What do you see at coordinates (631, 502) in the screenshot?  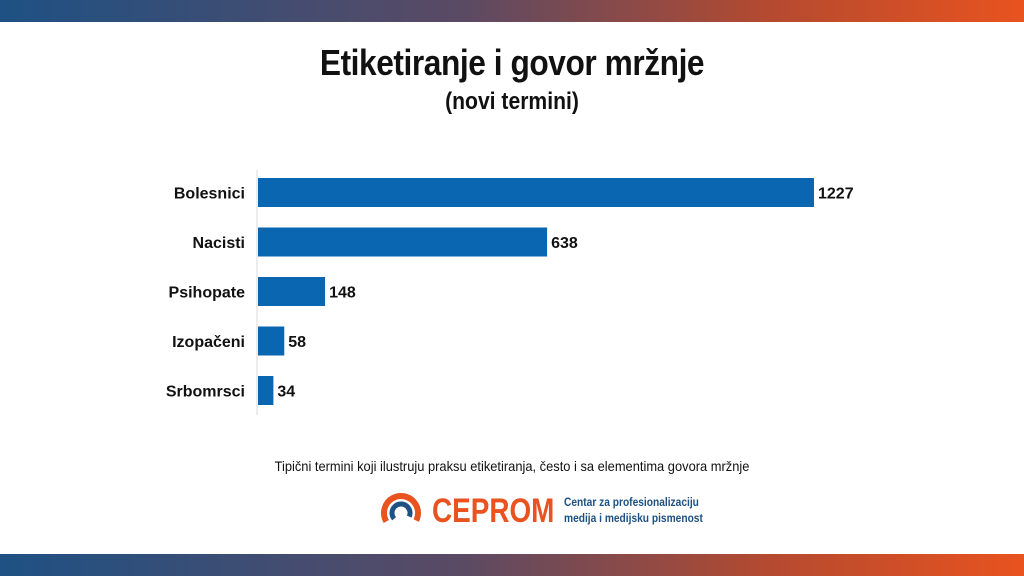 I see `logo-description-line-1: Centar za profesionalizaciju` at bounding box center [631, 502].